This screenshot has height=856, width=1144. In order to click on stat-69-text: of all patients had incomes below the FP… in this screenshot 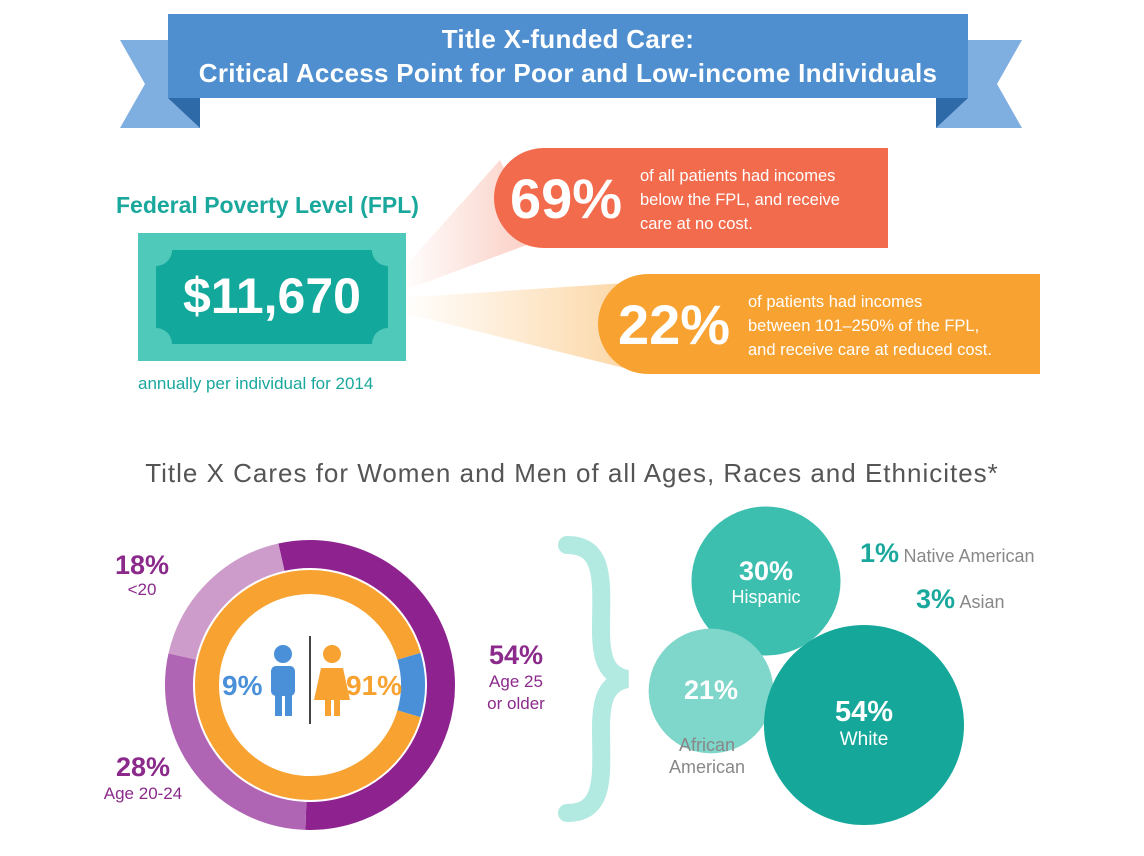, I will do `click(740, 200)`.